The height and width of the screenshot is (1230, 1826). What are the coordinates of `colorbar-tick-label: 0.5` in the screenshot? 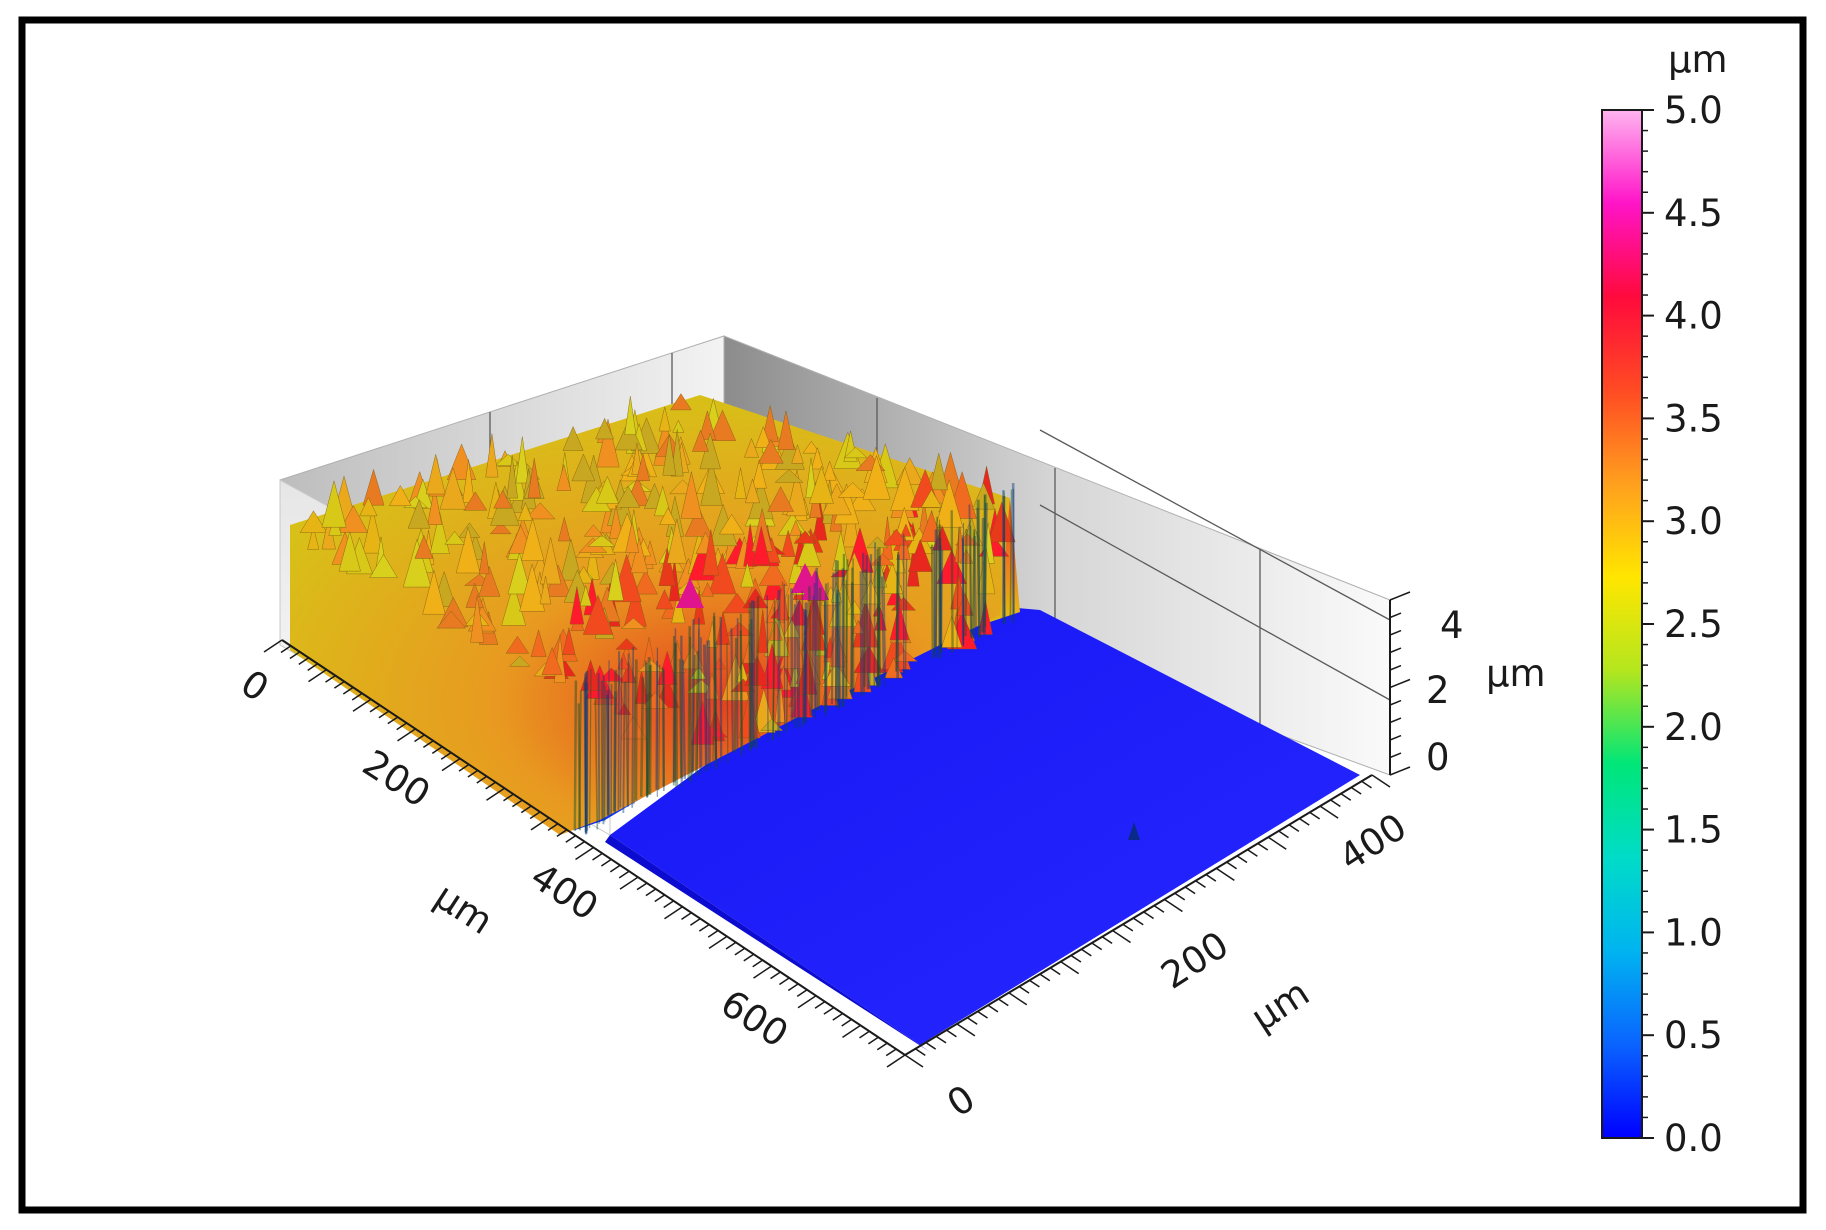 It's located at (1693, 1035).